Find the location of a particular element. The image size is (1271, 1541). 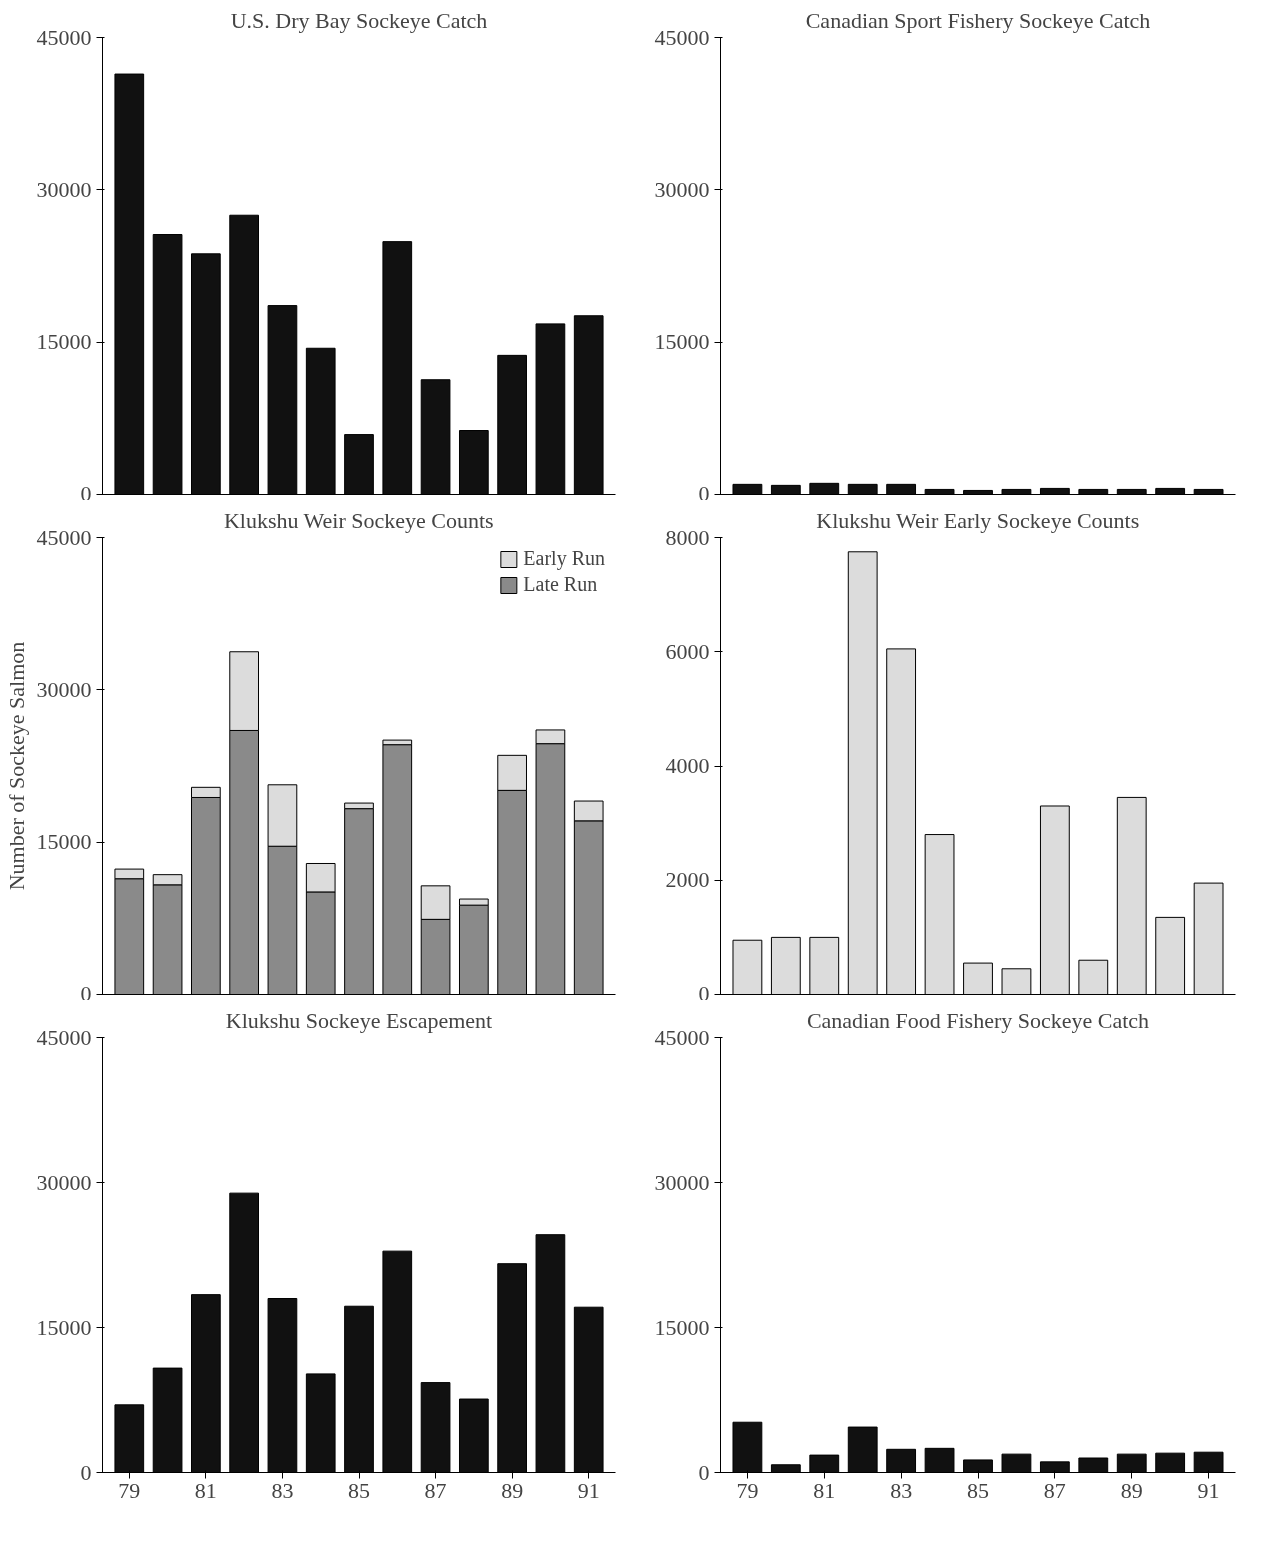

chart-title: Canadian Sport Fishery Sockeye Catch is located at coordinates (978, 20).